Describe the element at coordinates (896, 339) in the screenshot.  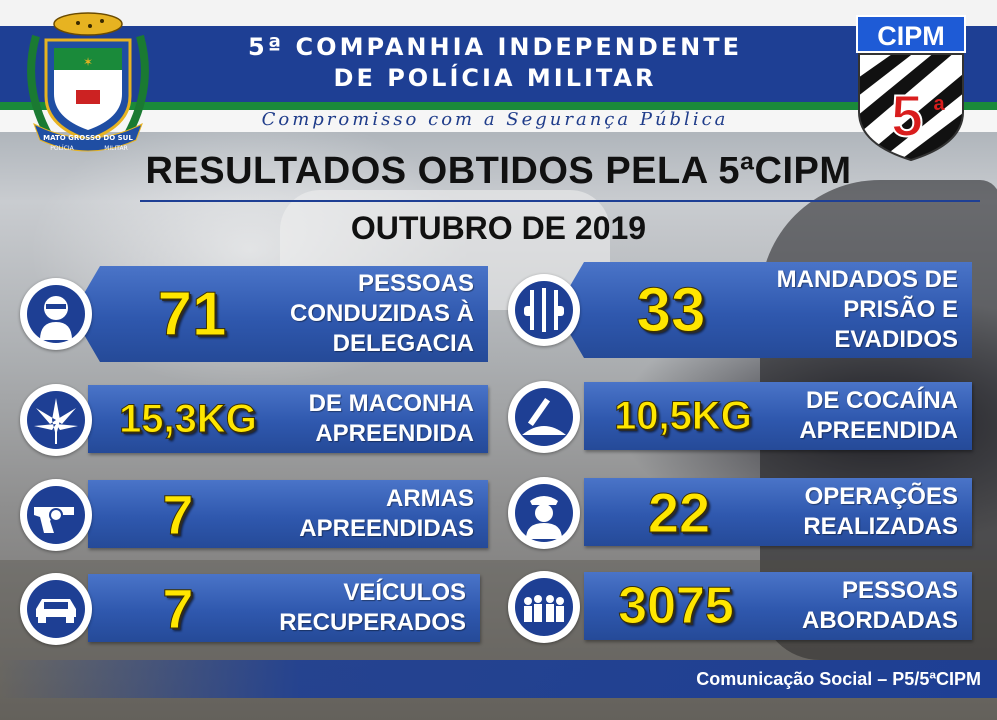
I see `stat-label-line: EVADIDOS` at that location.